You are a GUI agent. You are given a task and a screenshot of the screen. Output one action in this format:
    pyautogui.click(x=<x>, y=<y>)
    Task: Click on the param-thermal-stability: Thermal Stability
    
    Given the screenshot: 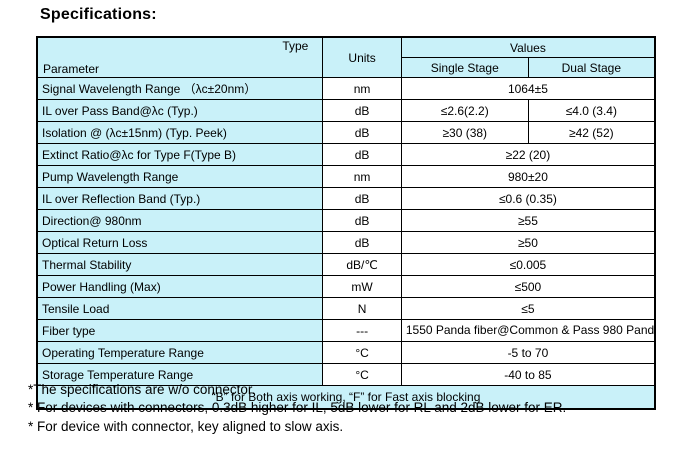 What is the action you would take?
    pyautogui.click(x=180, y=264)
    